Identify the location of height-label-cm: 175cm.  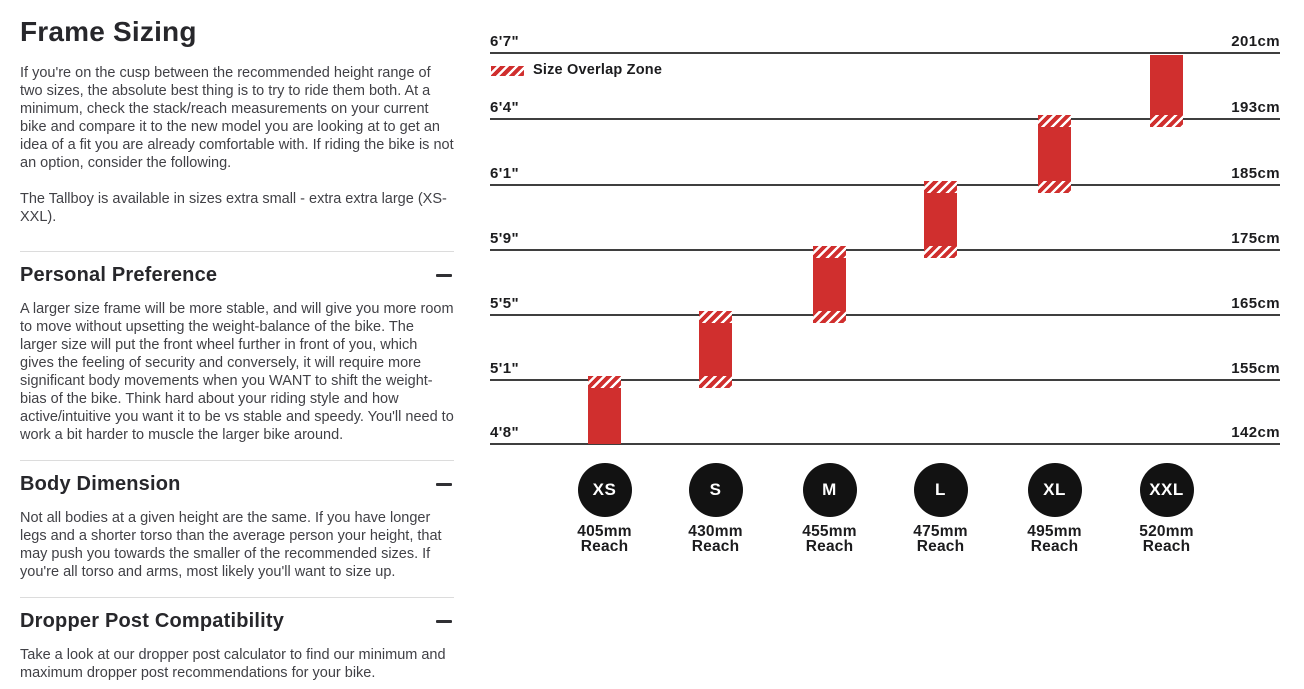
(1255, 238).